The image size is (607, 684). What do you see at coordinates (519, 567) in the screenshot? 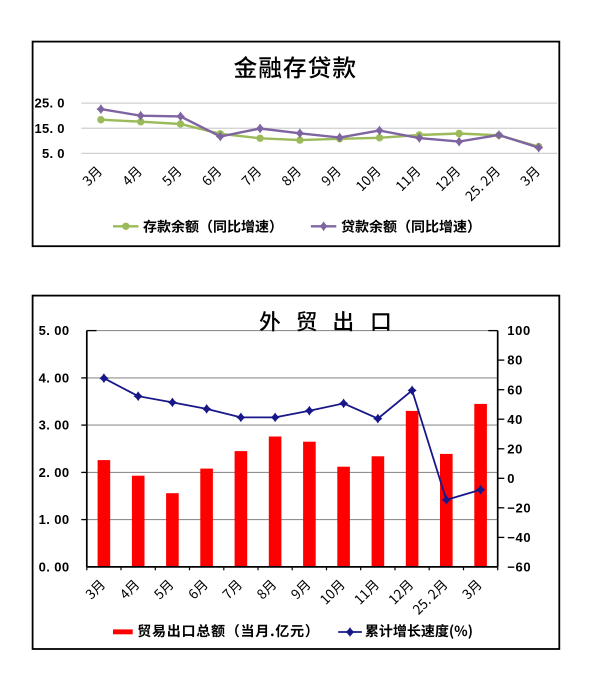
I see `svg-text: −60` at bounding box center [519, 567].